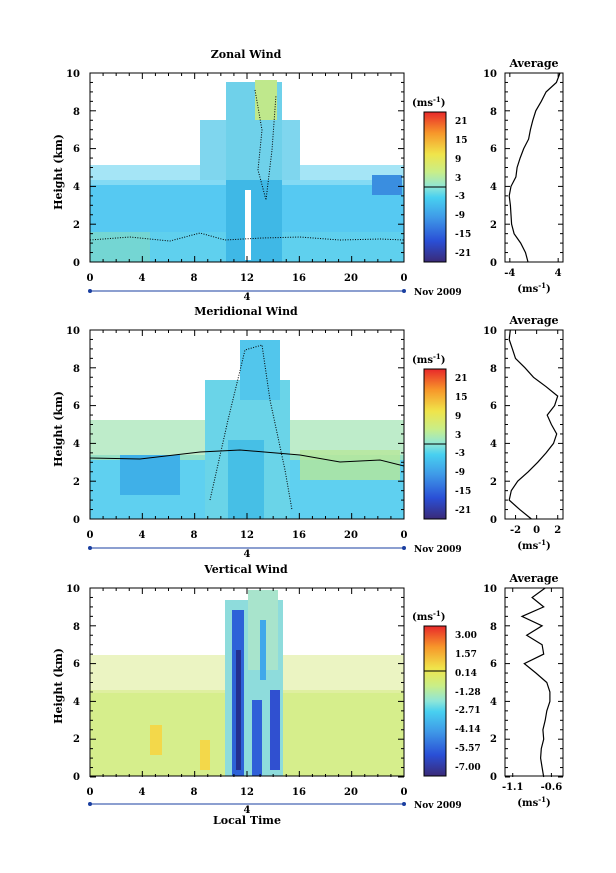  Describe the element at coordinates (466, 636) in the screenshot. I see `colorbar-label: 3.00` at that location.